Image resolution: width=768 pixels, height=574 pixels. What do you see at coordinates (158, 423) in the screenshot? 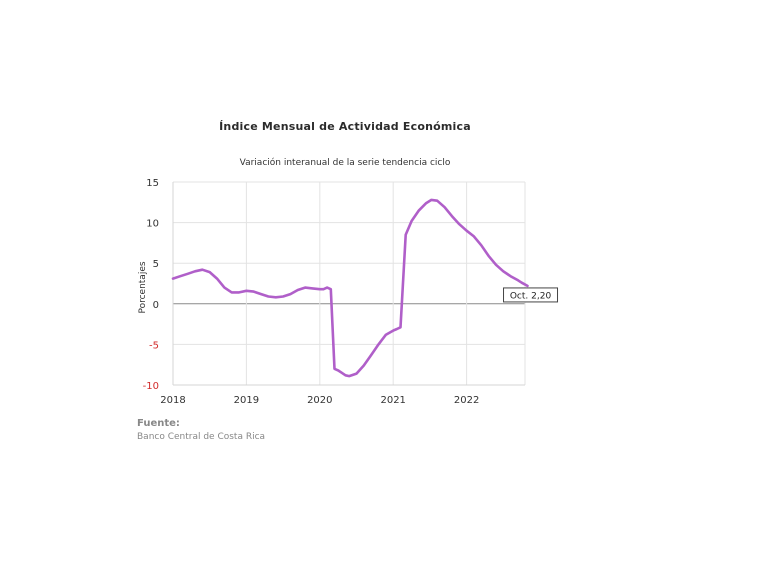
I see `source-heading: Fuente:` at bounding box center [158, 423].